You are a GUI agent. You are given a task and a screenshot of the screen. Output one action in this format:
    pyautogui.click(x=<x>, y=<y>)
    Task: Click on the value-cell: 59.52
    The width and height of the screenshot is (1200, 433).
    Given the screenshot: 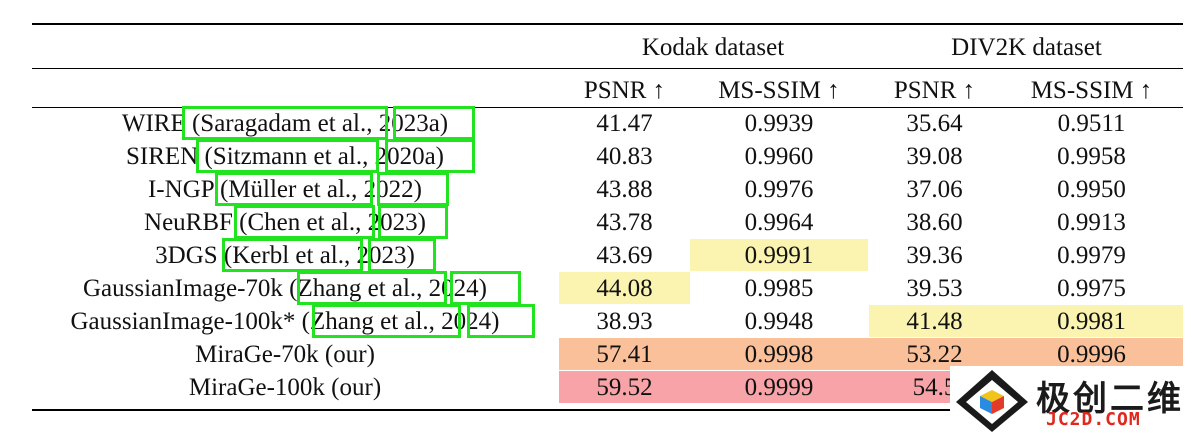 What is the action you would take?
    pyautogui.click(x=624, y=387)
    